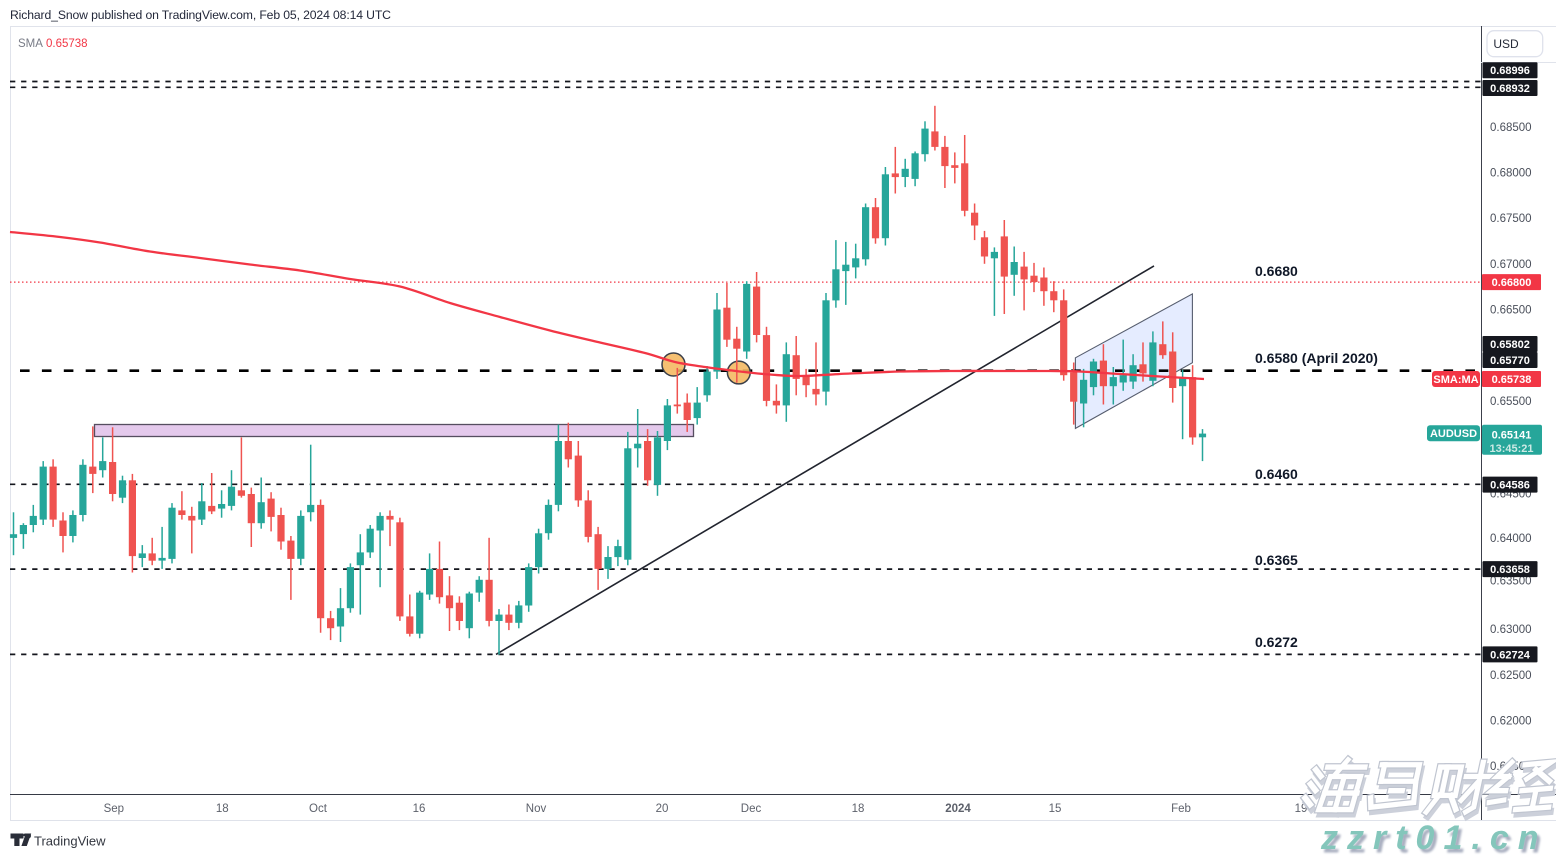  What do you see at coordinates (1510, 570) in the screenshot?
I see `svg-text: 0.63658` at bounding box center [1510, 570].